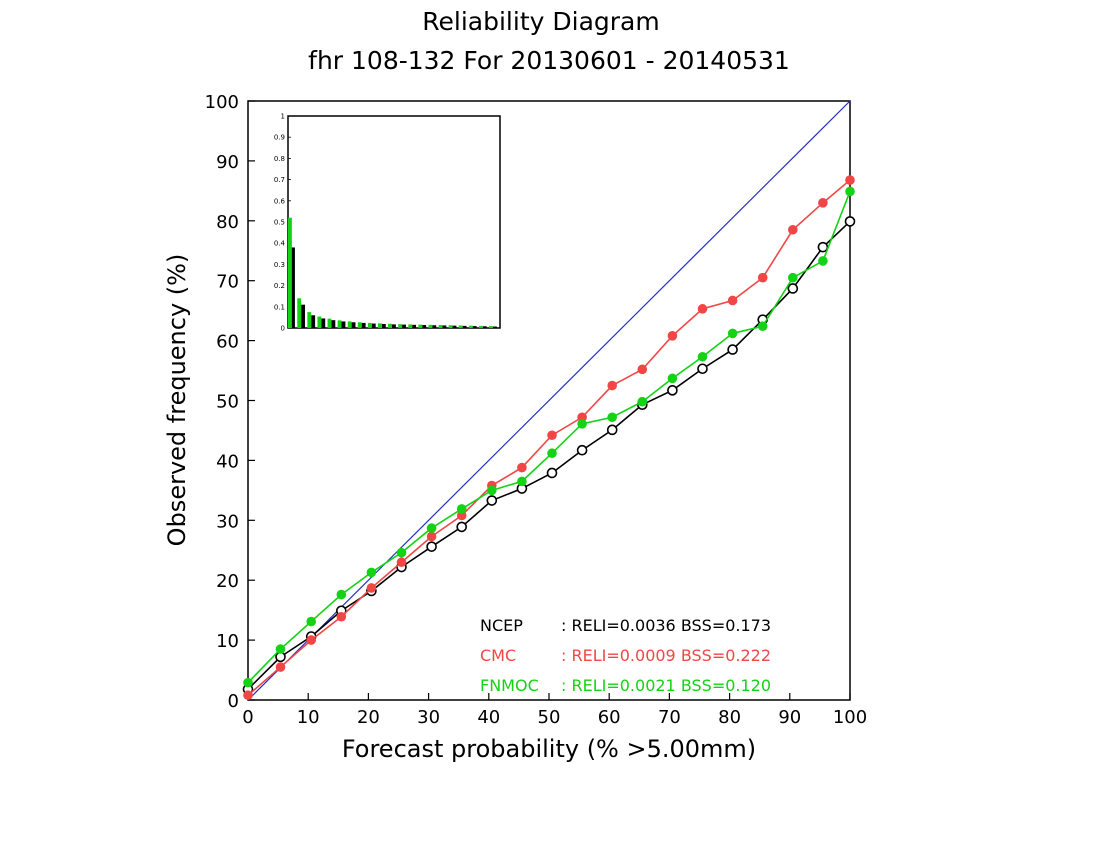  What do you see at coordinates (609, 717) in the screenshot?
I see `x-tick-label: 60` at bounding box center [609, 717].